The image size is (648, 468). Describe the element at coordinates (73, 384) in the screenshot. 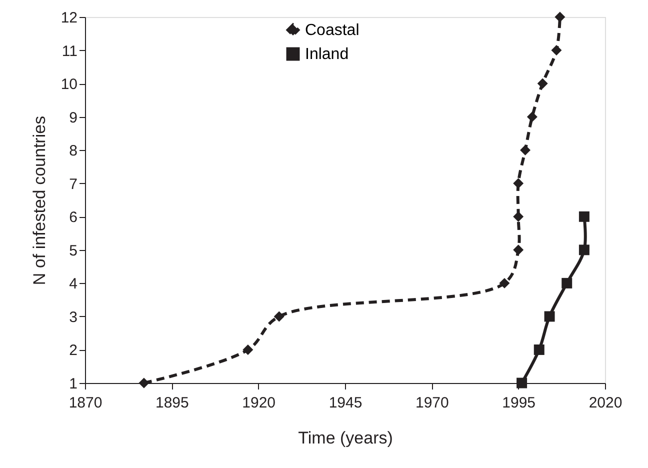

I see `y-tick-label: 1` at that location.